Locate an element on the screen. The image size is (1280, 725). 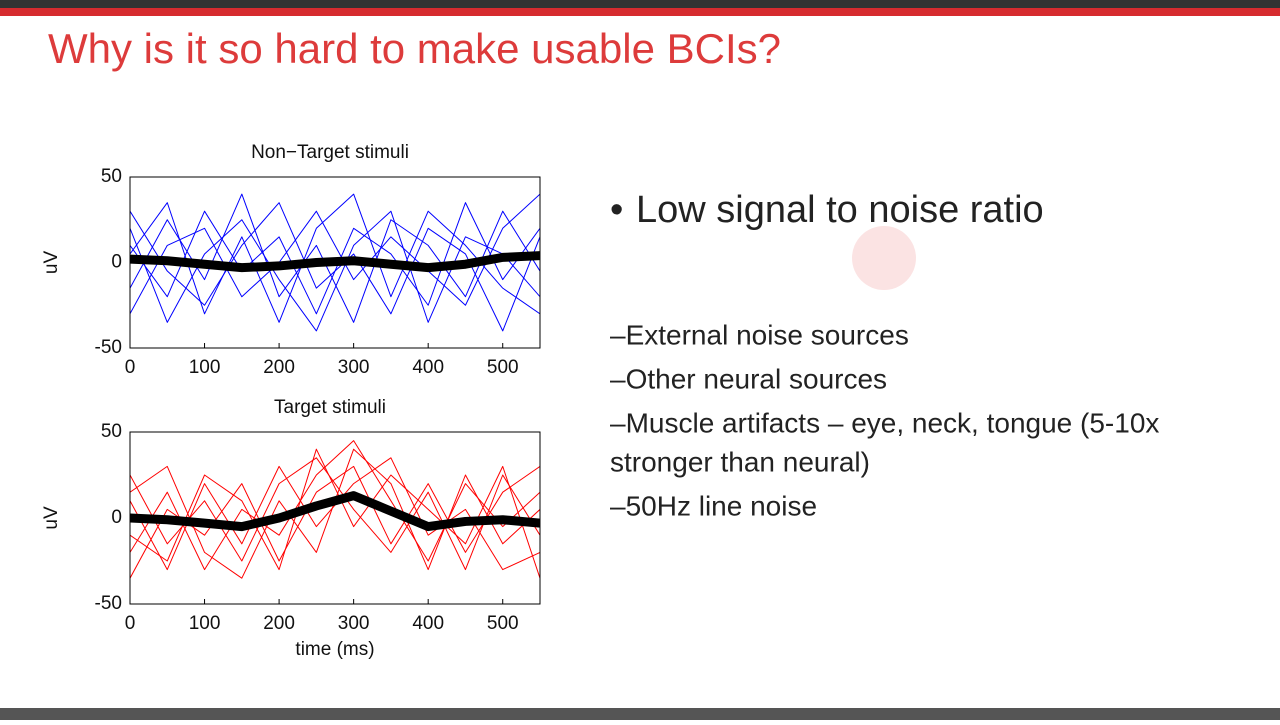
chart-title: Non−Target stimuli is located at coordinates (330, 152).